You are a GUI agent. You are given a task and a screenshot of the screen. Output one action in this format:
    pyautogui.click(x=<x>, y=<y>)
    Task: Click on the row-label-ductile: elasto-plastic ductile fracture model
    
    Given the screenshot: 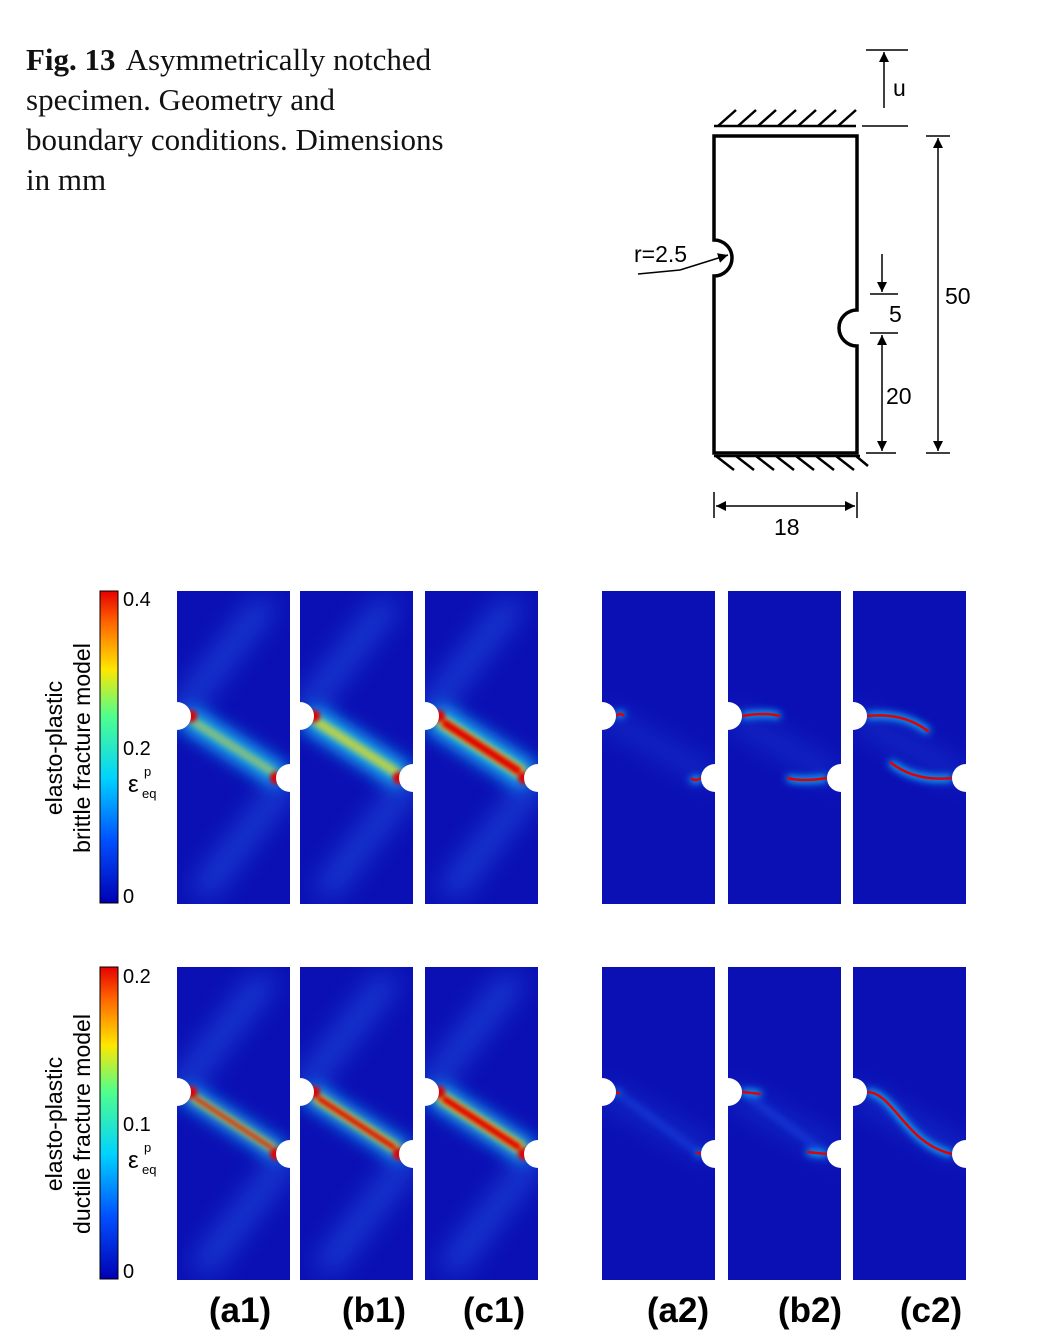 What is the action you would take?
    pyautogui.click(x=68, y=1124)
    